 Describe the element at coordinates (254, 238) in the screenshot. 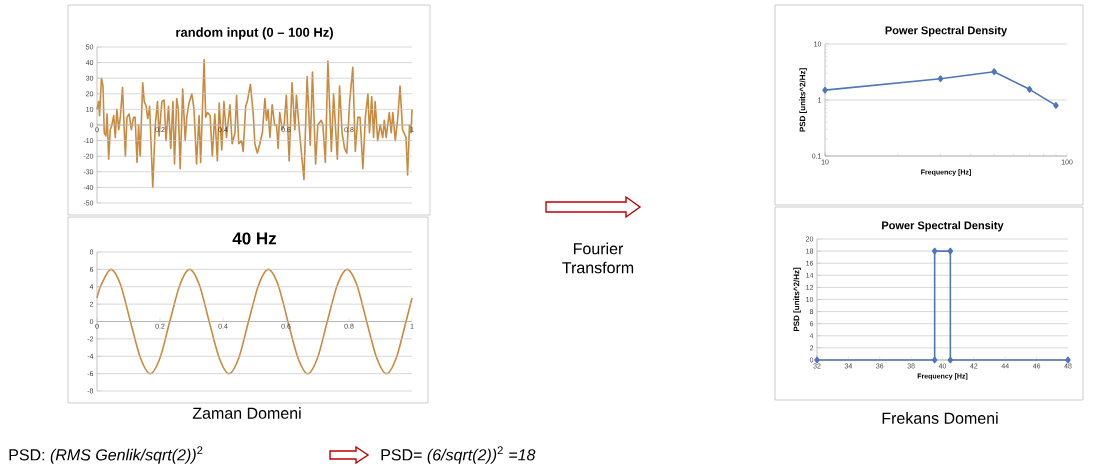

I see `chart-title: 40 Hz` at that location.